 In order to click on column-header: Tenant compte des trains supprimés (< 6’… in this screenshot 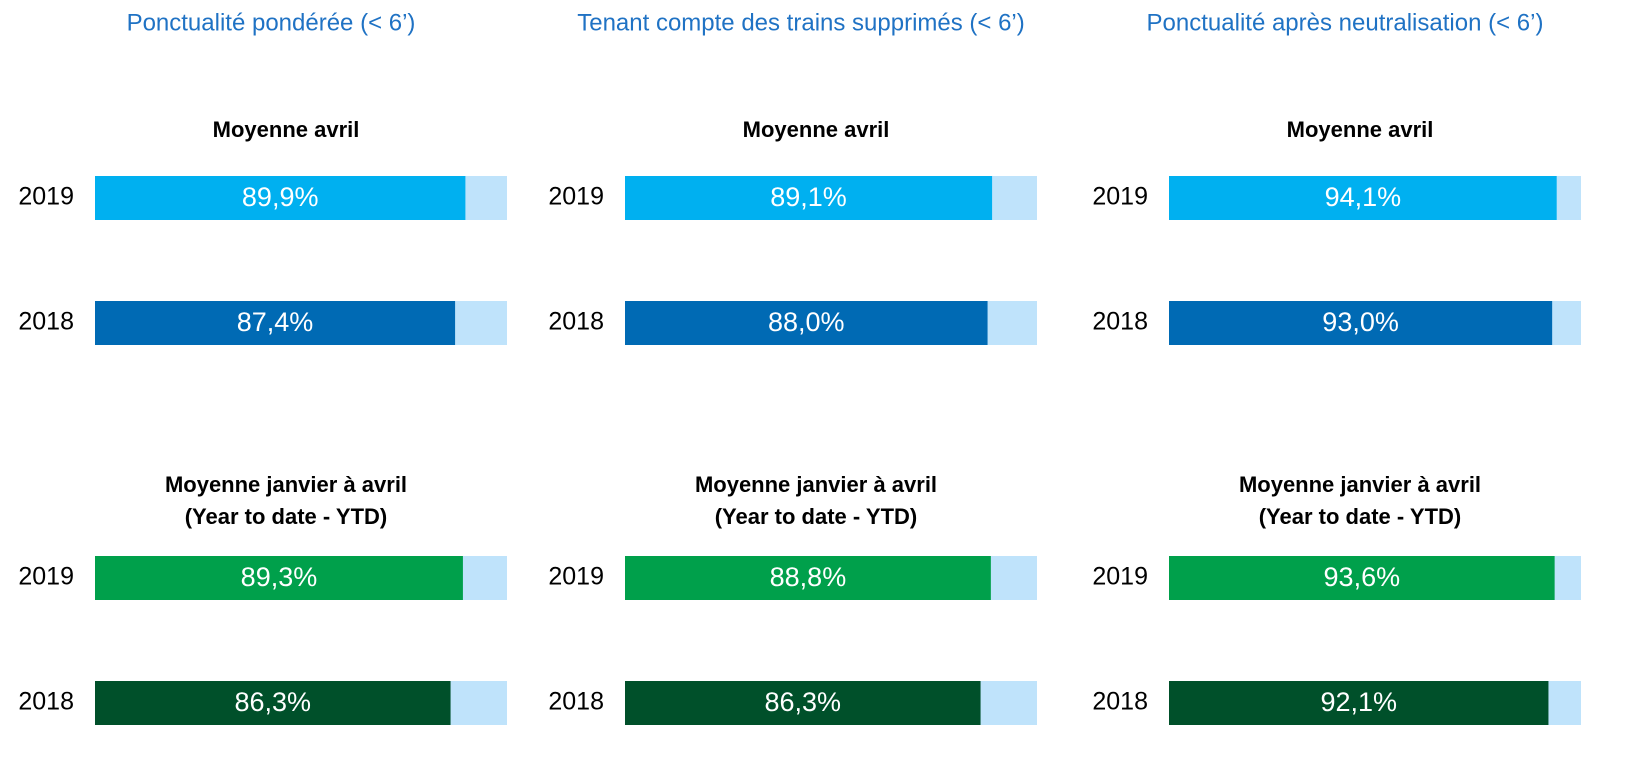, I will do `click(801, 22)`.